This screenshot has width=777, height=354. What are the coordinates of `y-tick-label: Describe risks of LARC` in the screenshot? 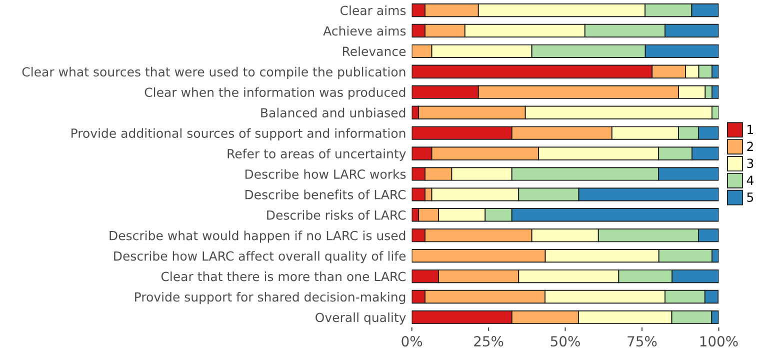 It's located at (336, 215).